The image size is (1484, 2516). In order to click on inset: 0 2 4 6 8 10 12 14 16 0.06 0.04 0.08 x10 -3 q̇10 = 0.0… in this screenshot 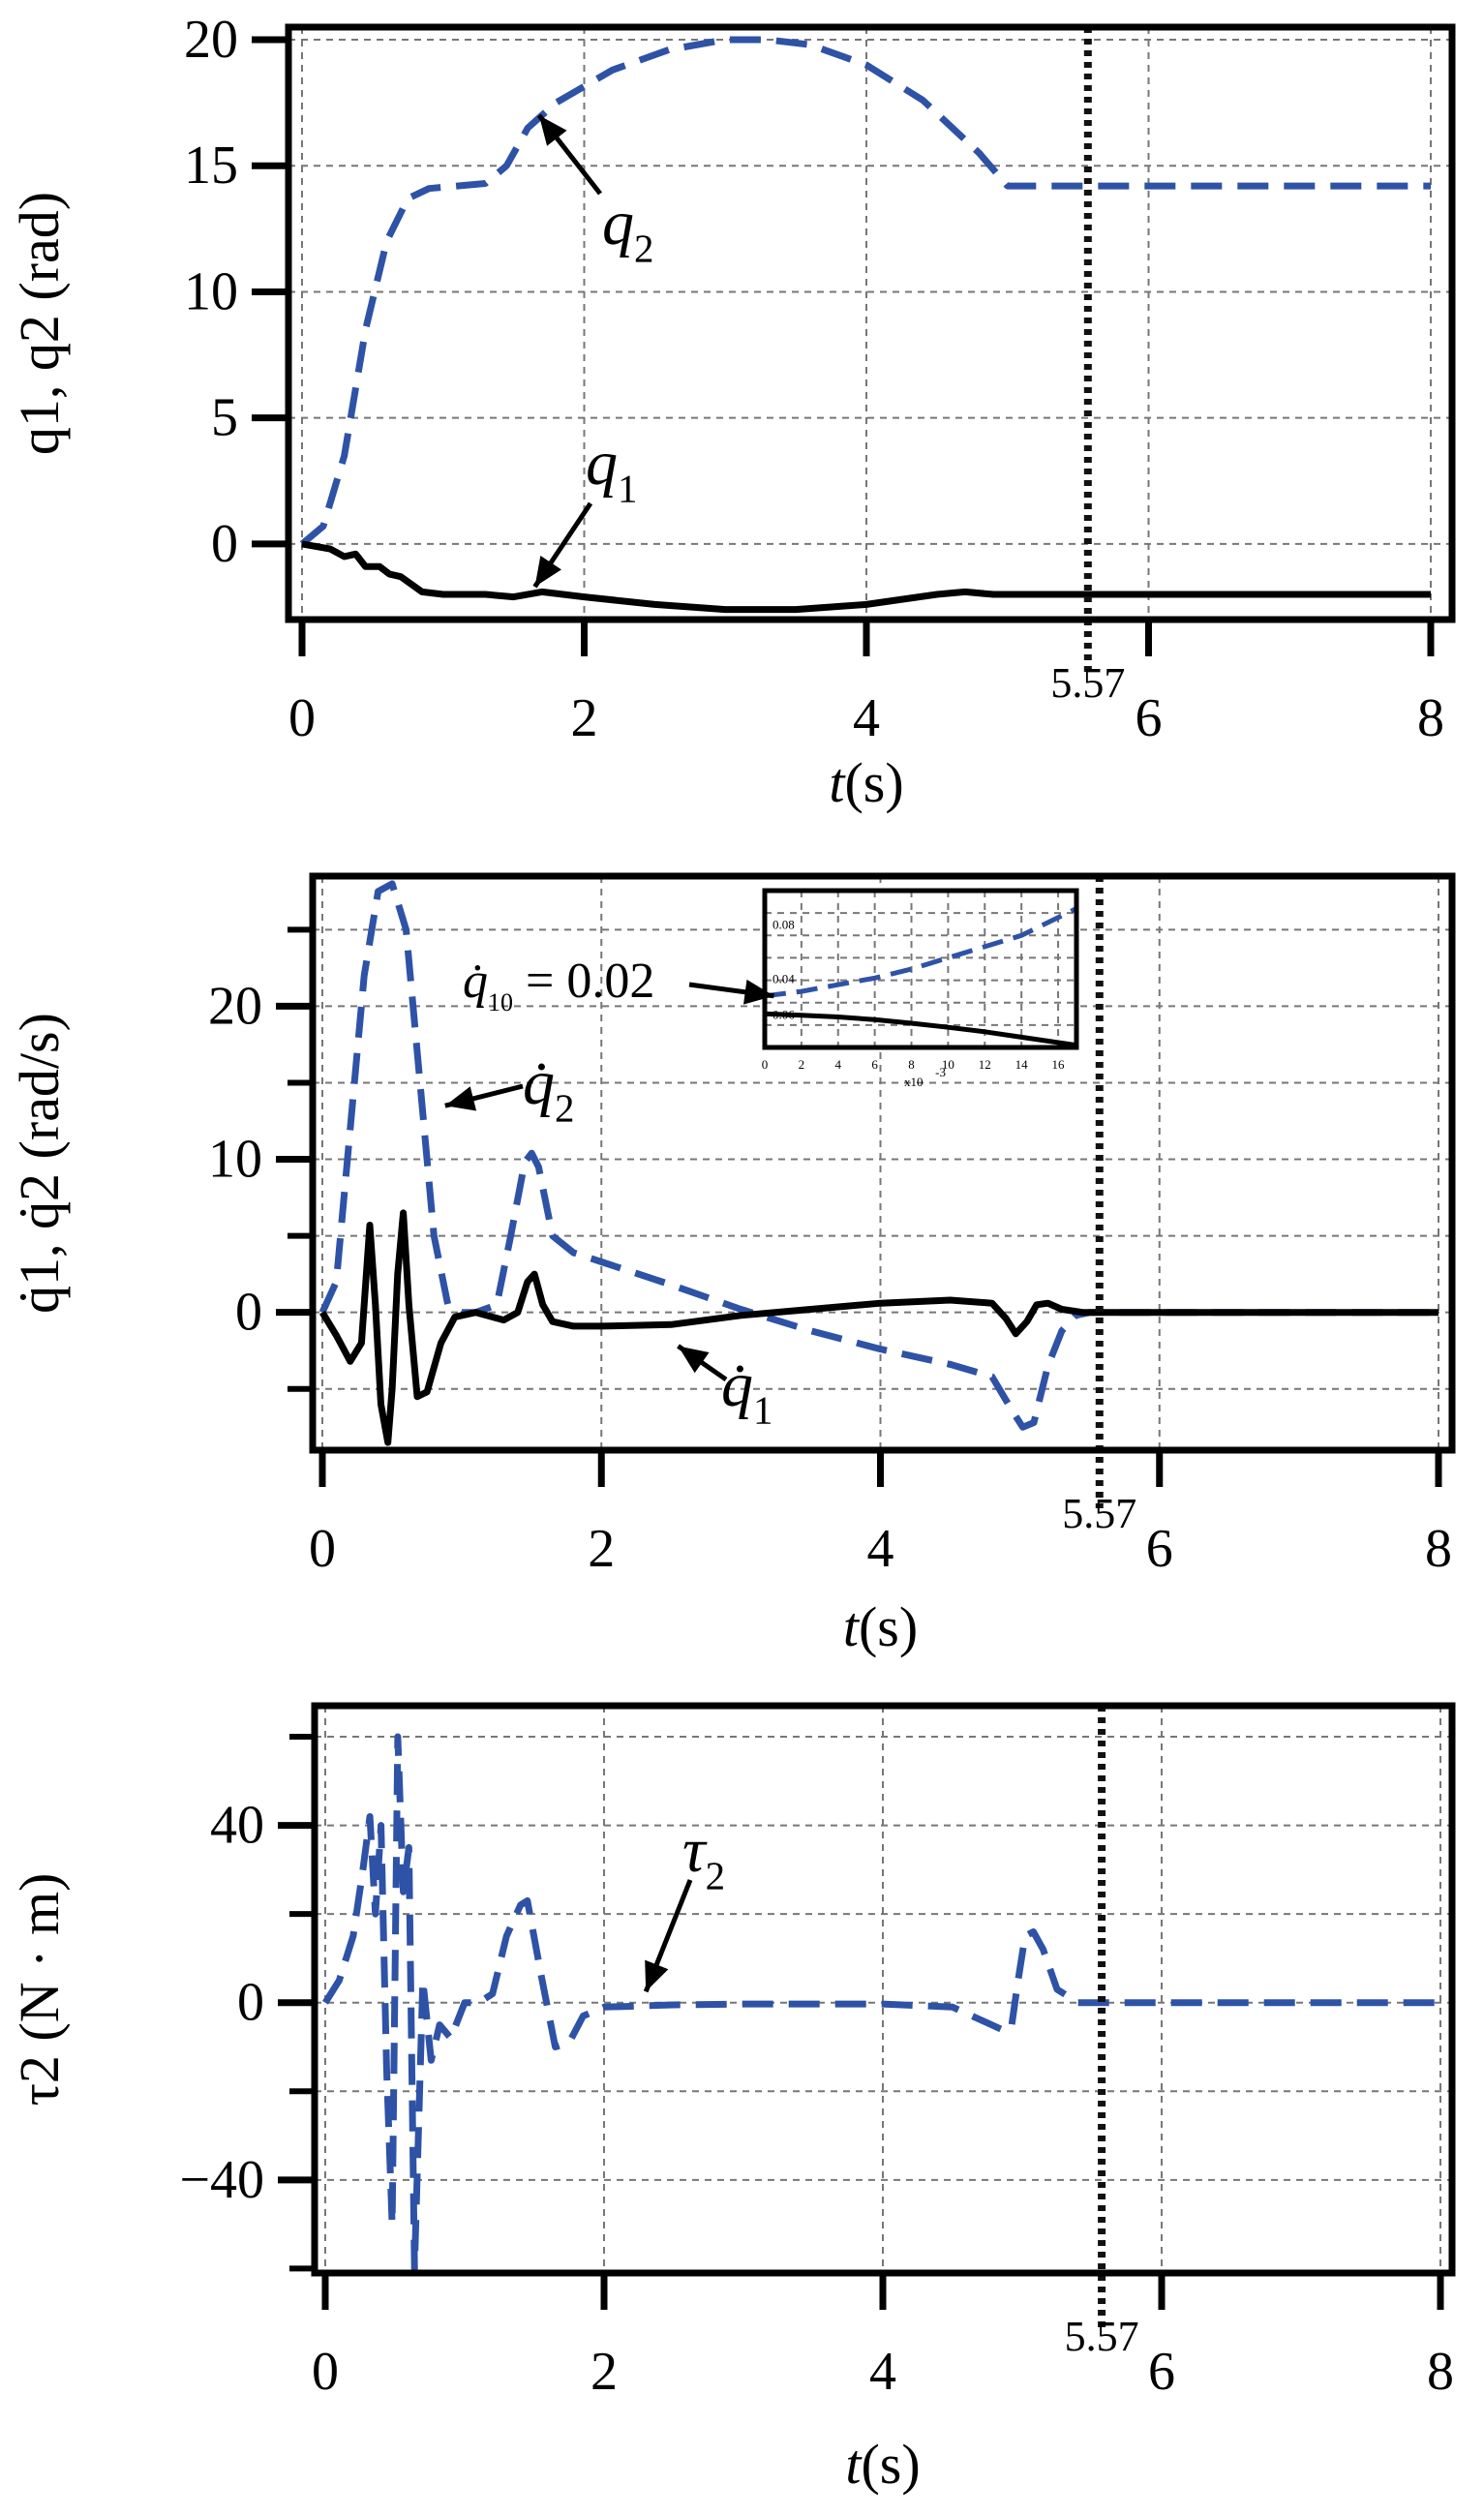, I will do `click(771, 988)`.